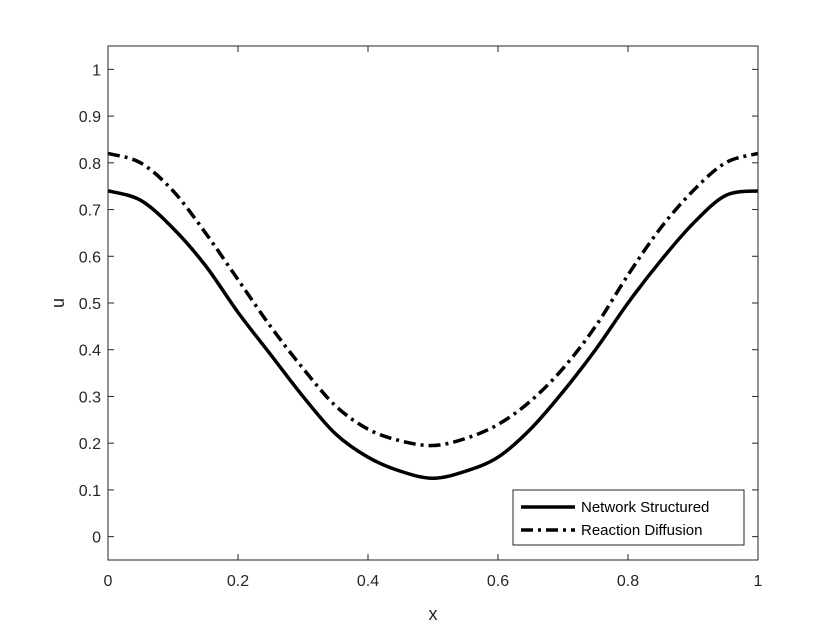 This screenshot has width=839, height=630. What do you see at coordinates (90, 491) in the screenshot?
I see `y-tick-label: 0.1` at bounding box center [90, 491].